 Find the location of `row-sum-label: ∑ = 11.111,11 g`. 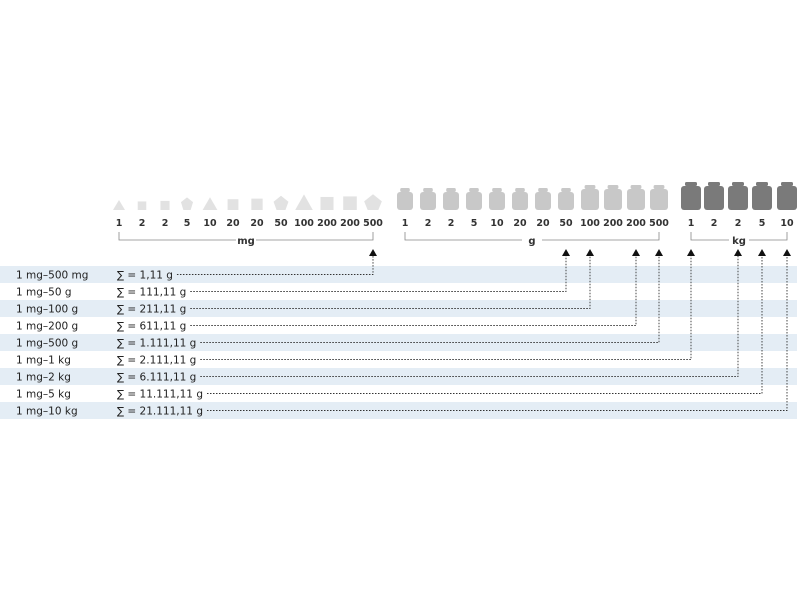

row-sum-label: ∑ = 11.111,11 g is located at coordinates (160, 395).